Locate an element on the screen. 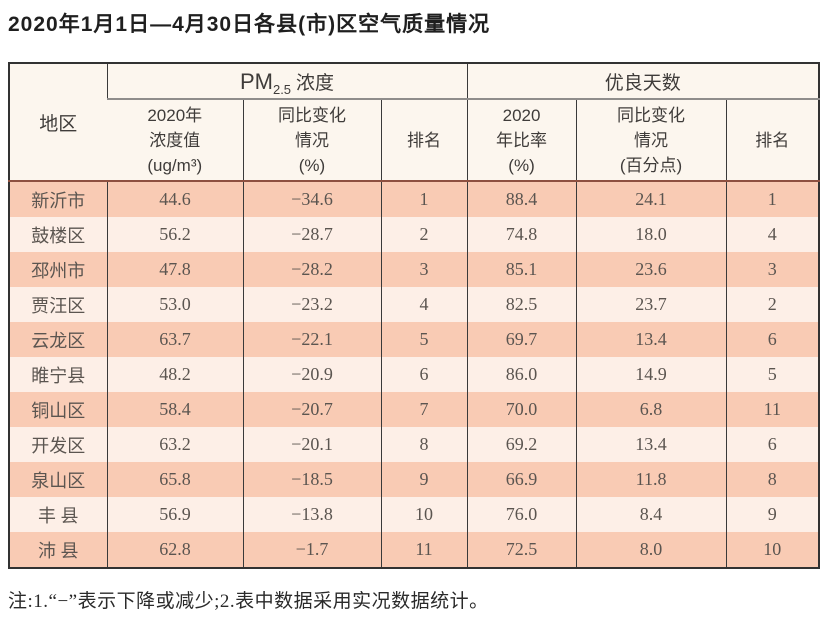 Image resolution: width=825 pixels, height=620 pixels. table-row: 丰 县 56.9 −13.8 10 76.0 8.4 9 is located at coordinates (414, 514).